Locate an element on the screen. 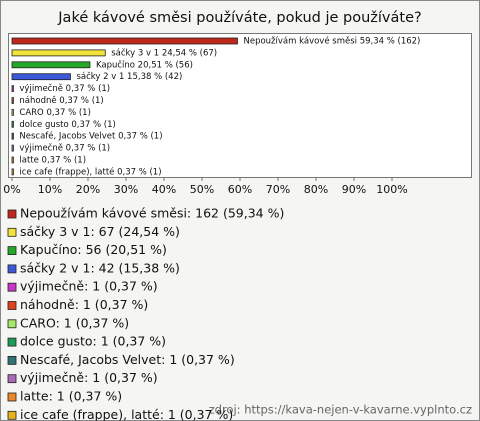  data-label: dolce gusto 0,37 % (1) is located at coordinates (67, 125).